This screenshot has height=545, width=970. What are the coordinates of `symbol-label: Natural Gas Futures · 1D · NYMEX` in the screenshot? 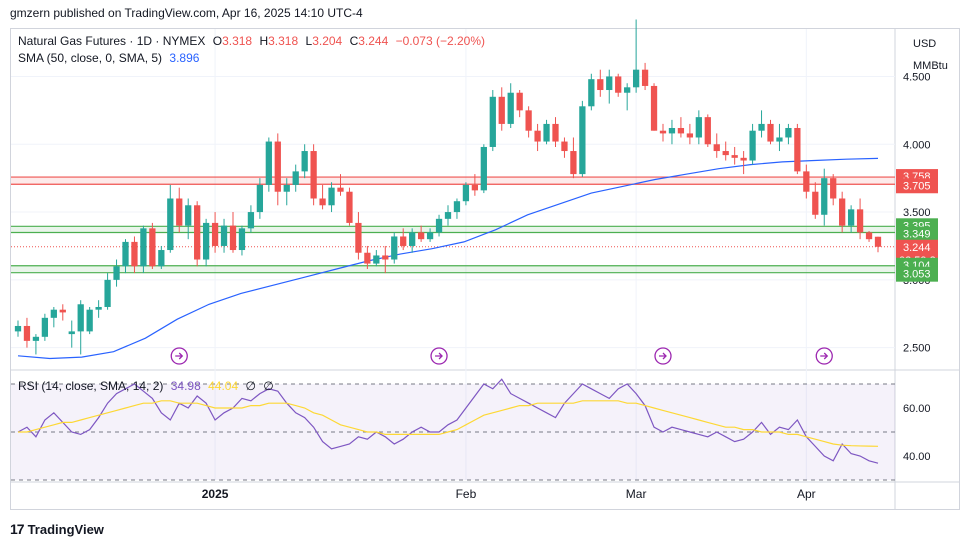 It's located at (112, 41).